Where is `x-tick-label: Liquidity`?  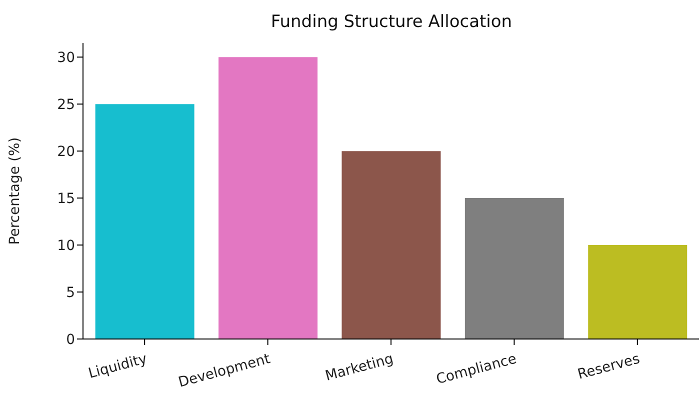 x-tick-label: Liquidity is located at coordinates (117, 366).